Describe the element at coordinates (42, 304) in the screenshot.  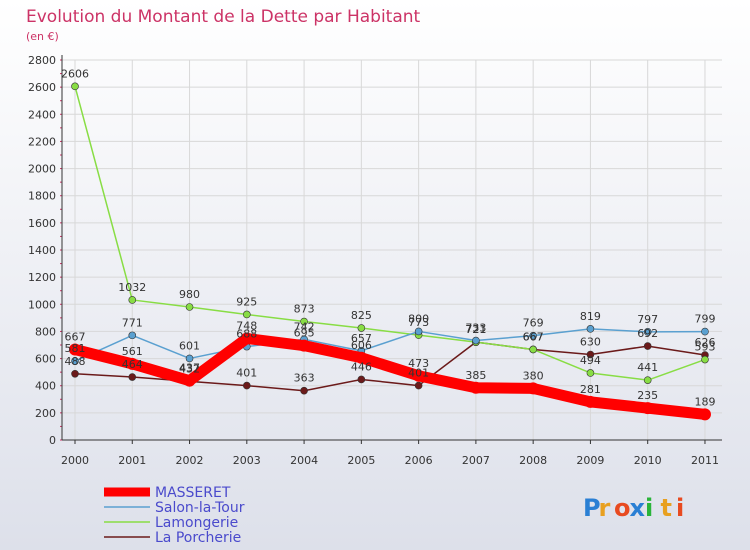
I see `y-tick-label: 1000` at that location.